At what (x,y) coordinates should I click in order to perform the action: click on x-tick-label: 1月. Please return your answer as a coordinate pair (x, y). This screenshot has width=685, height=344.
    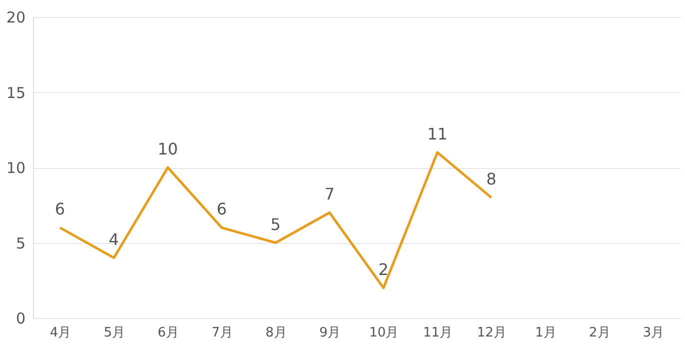
    Looking at the image, I should click on (545, 333).